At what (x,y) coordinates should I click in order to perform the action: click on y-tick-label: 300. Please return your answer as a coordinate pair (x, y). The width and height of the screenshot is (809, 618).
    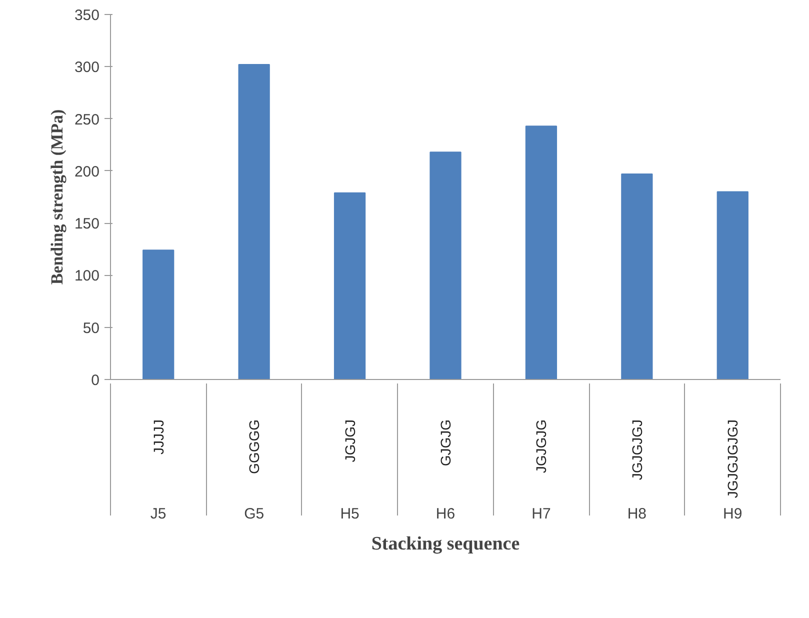
    Looking at the image, I should click on (87, 67).